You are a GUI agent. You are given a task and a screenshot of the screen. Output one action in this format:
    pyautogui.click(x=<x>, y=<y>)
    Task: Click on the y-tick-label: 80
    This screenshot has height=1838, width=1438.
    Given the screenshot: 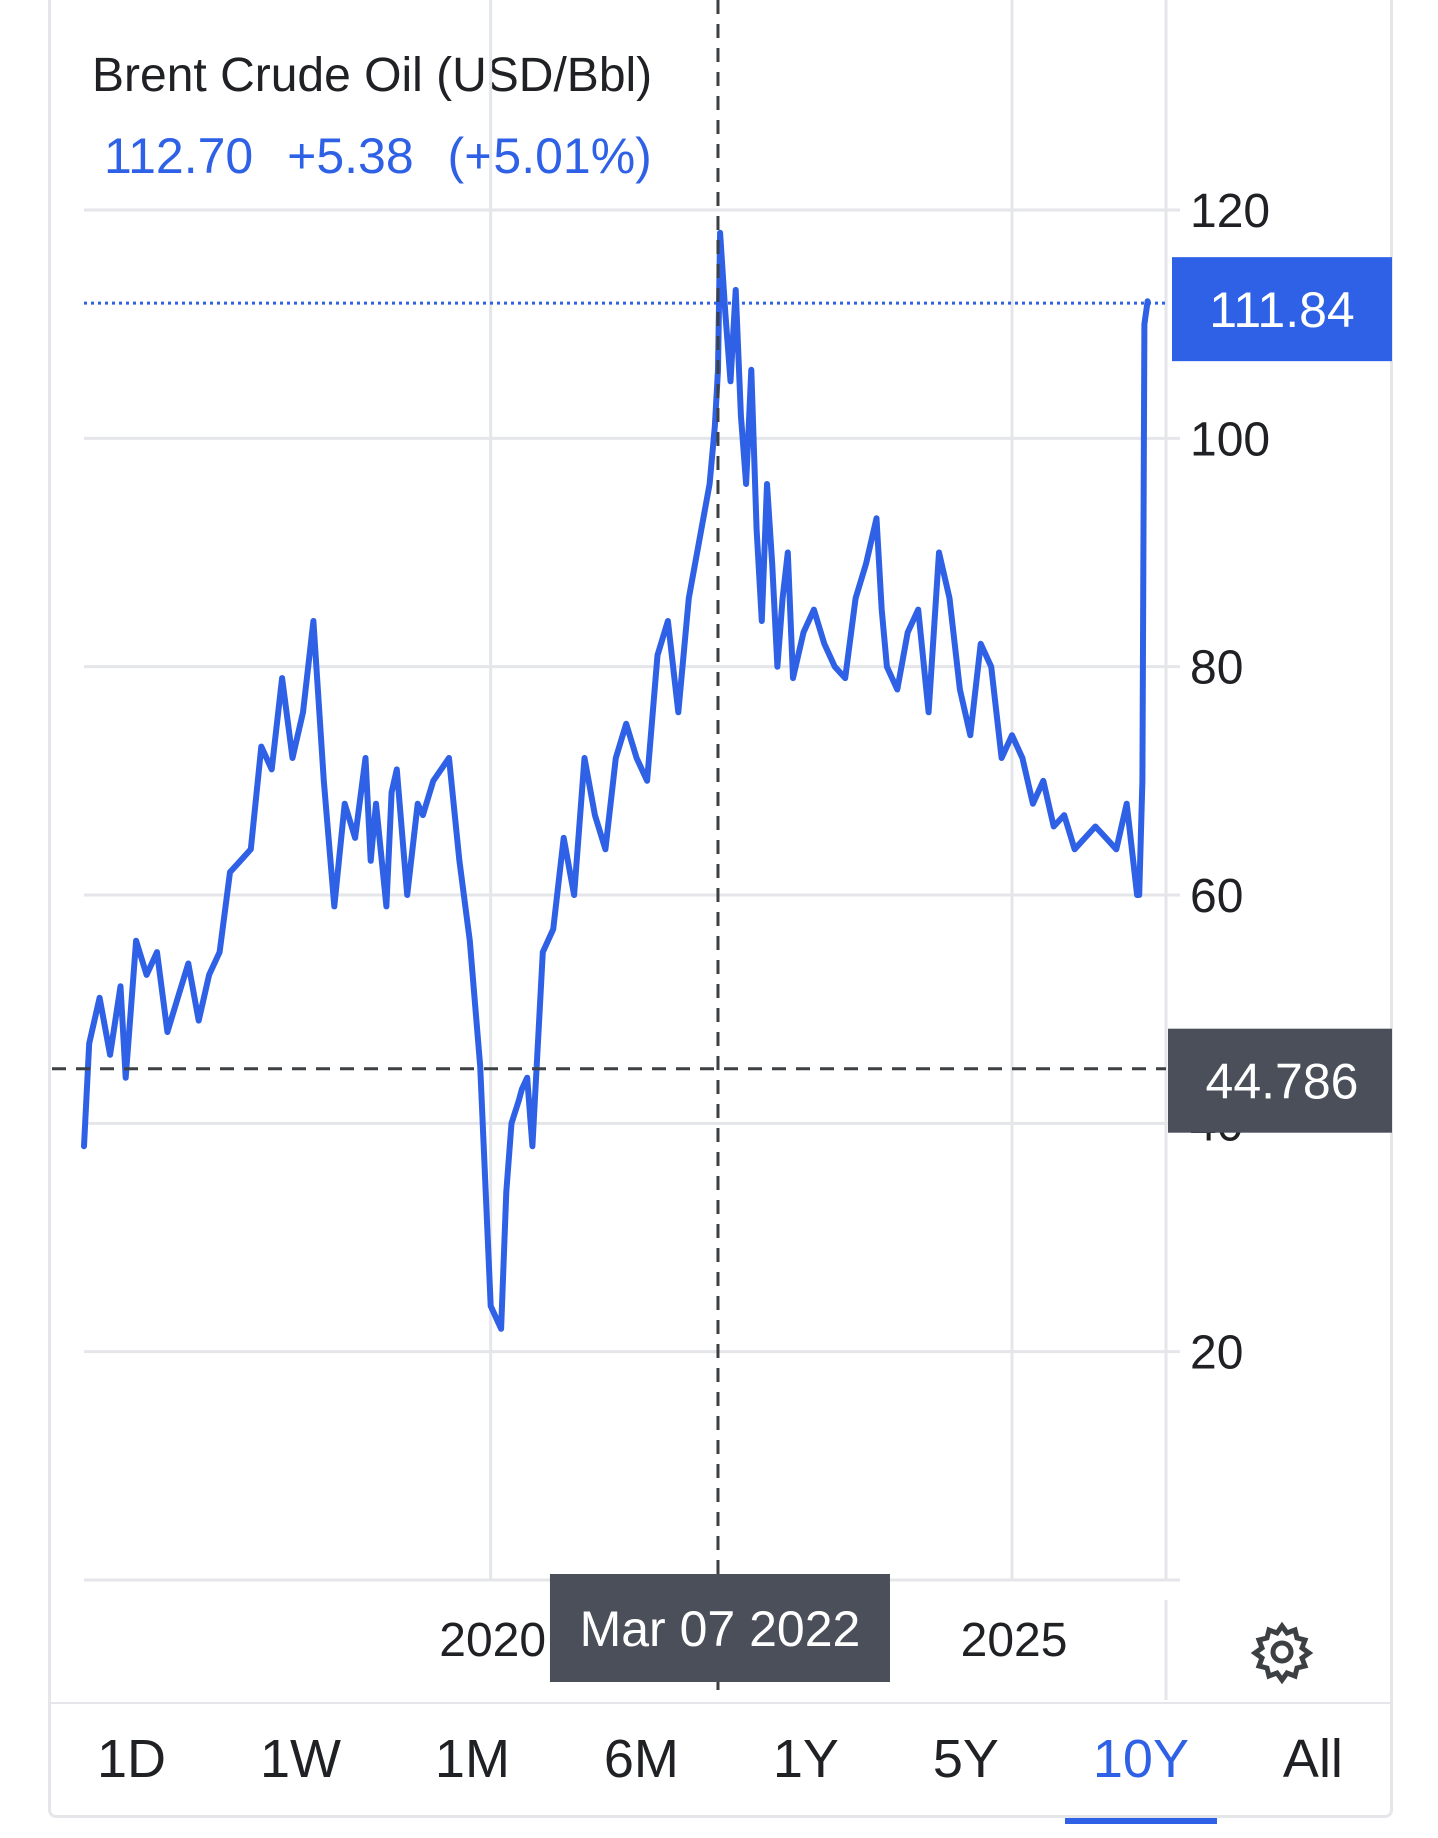 What is the action you would take?
    pyautogui.click(x=1216, y=668)
    